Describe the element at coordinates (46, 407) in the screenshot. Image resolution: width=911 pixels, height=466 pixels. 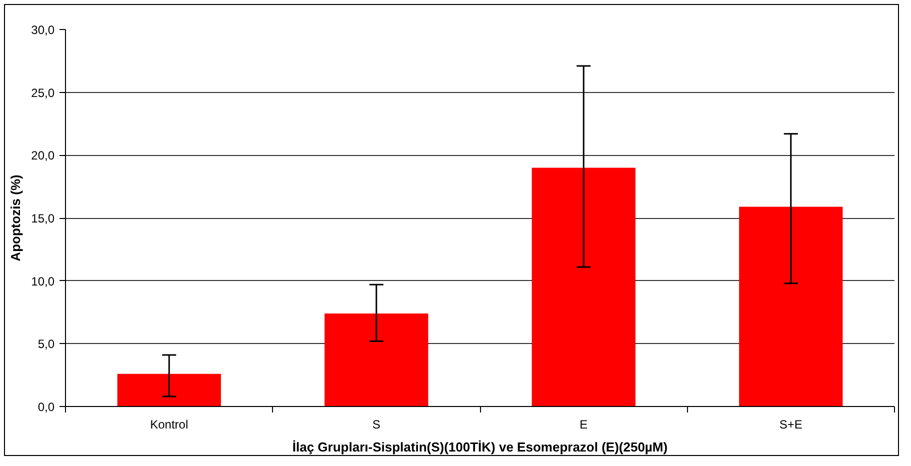
I see `y-tick-label: 0,0` at that location.